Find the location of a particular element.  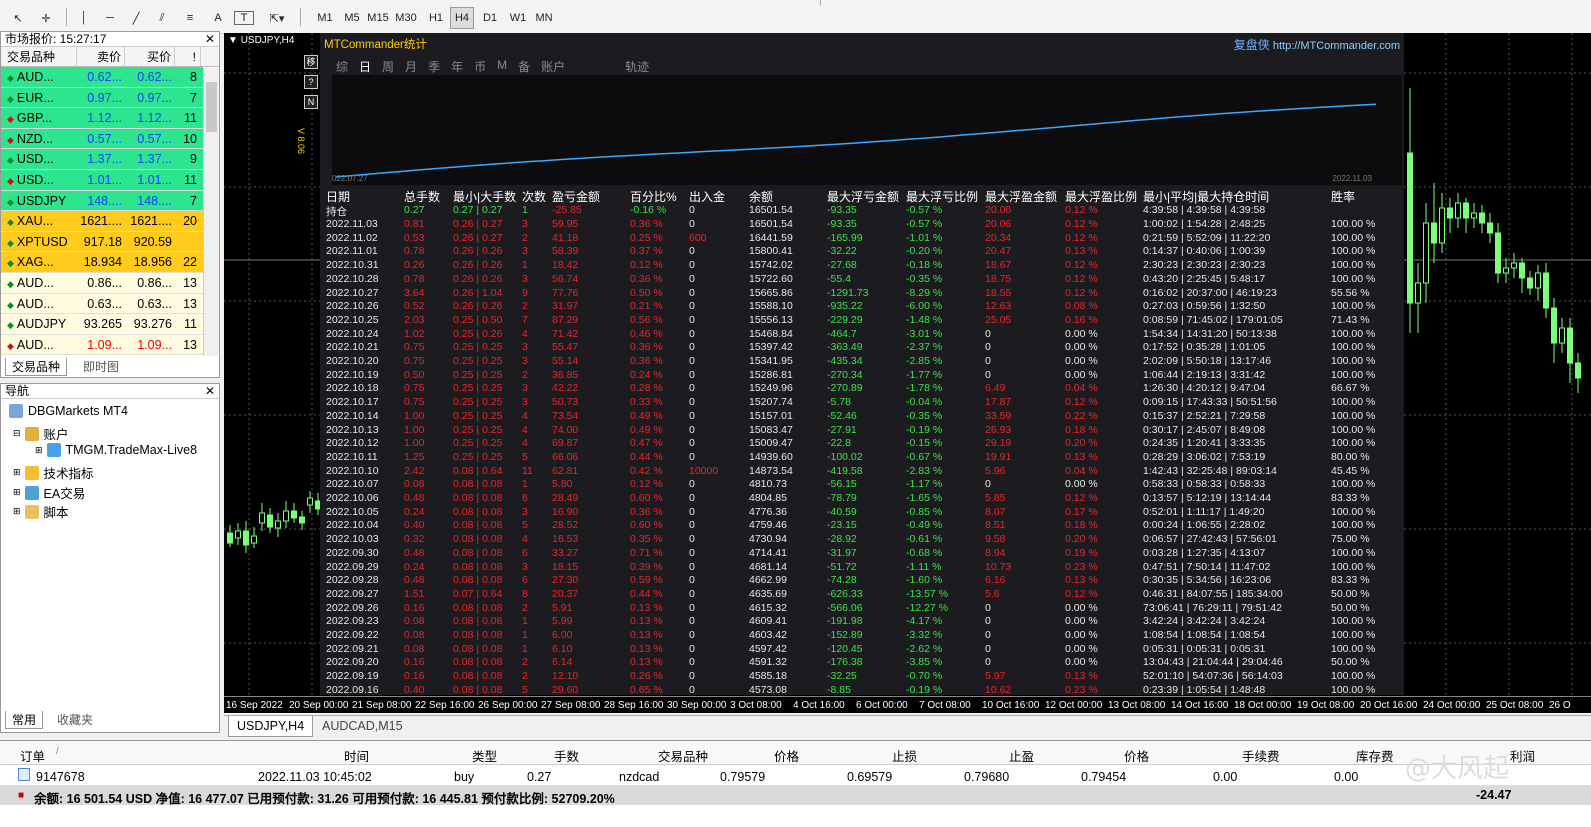

market-watch-row: ◆ AUD... 0.63... 0.63... 13 is located at coordinates (102, 304).